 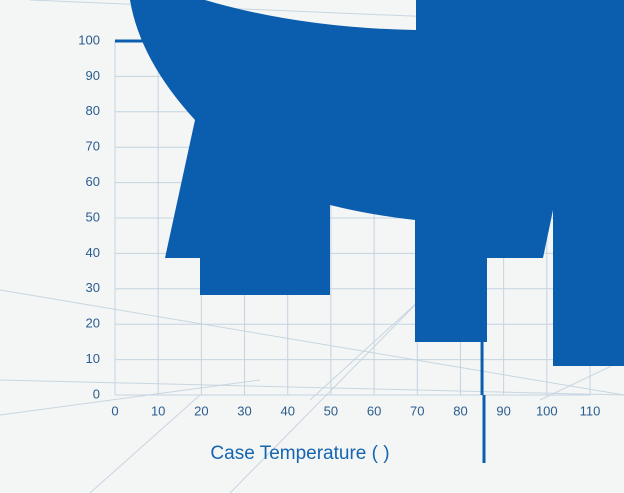 I want to click on x-axis-label: Case Temperature ( ), so click(x=299, y=453).